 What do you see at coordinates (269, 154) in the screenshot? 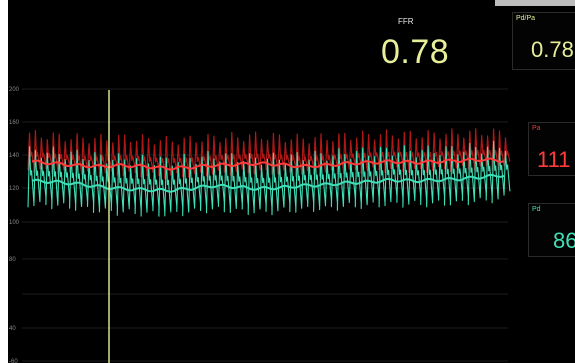
I see `pa-pulsatile-series` at bounding box center [269, 154].